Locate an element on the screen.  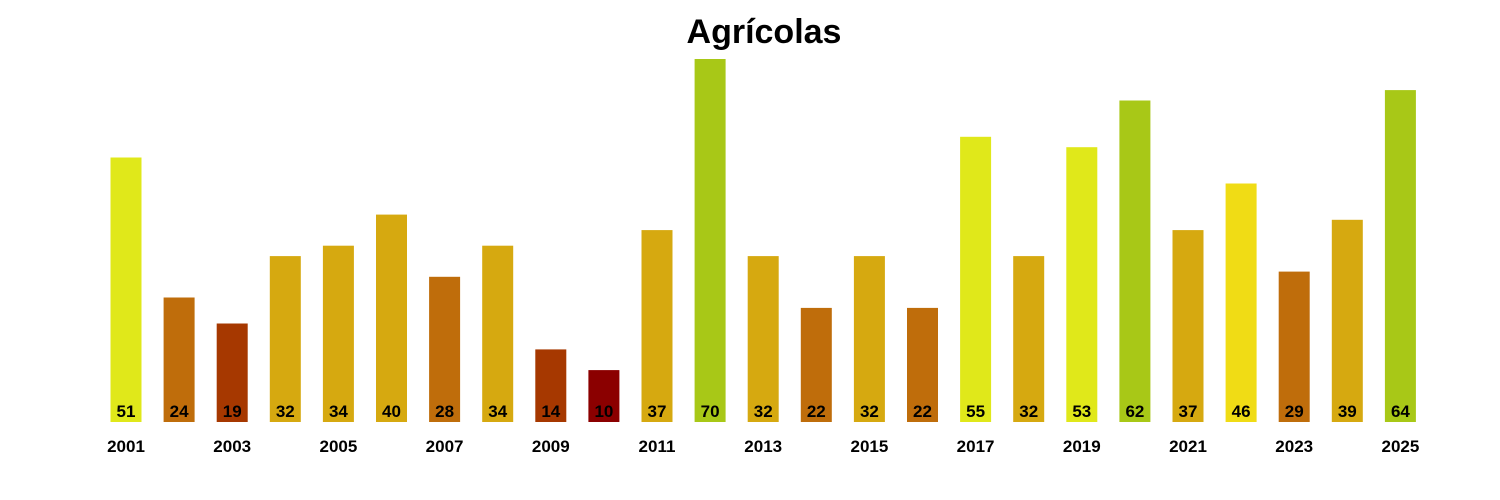
x-tick-label-2005: 2005 is located at coordinates (338, 446).